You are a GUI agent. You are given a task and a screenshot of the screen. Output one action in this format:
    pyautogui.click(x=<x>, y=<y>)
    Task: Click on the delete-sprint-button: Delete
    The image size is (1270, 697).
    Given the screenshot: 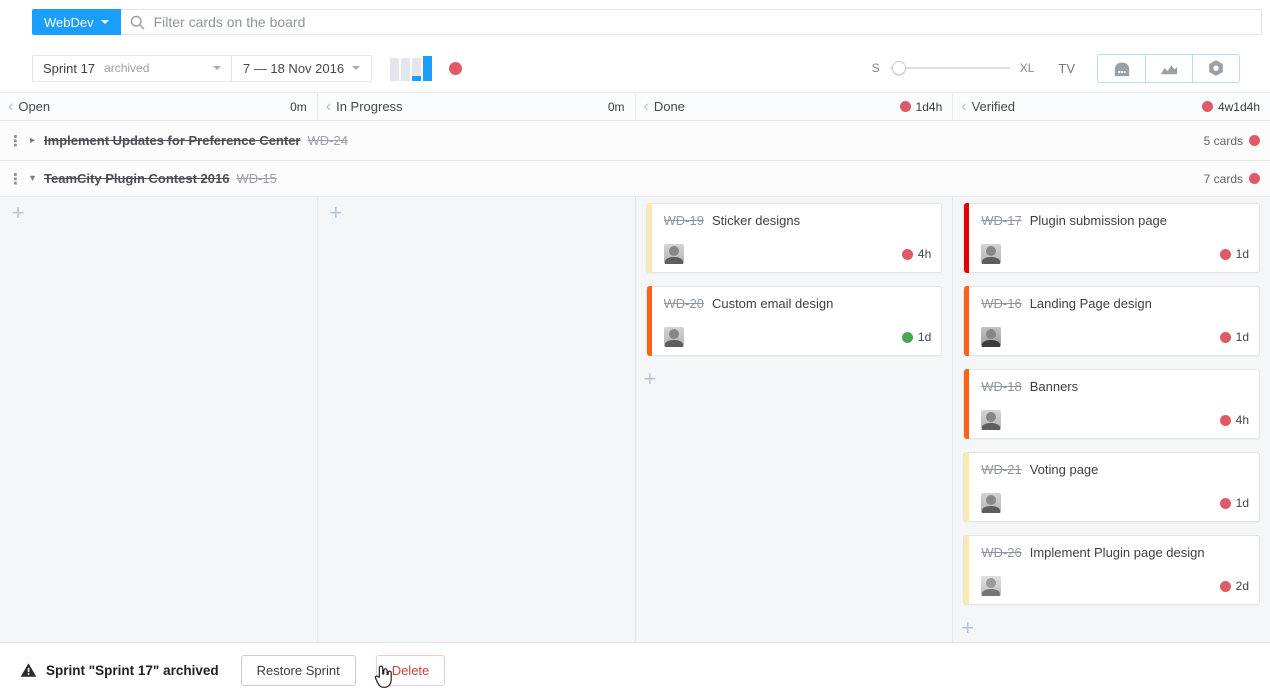 What is the action you would take?
    pyautogui.click(x=410, y=670)
    